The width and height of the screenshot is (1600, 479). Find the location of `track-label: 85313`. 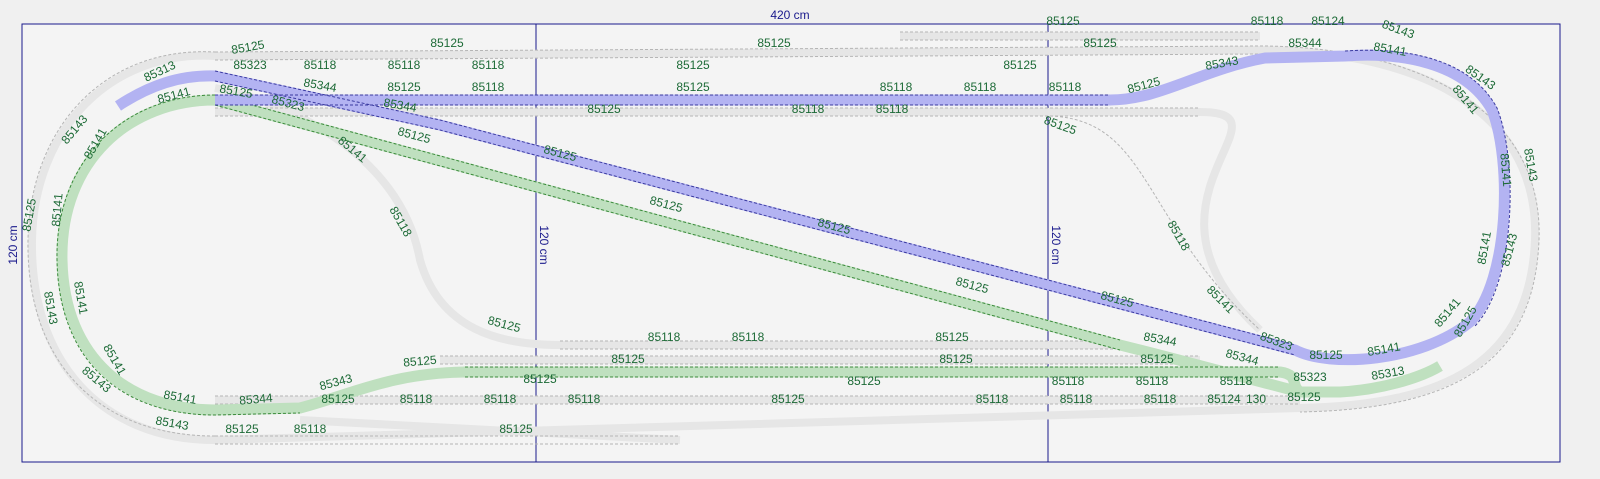

track-label: 85313 is located at coordinates (1388, 373).